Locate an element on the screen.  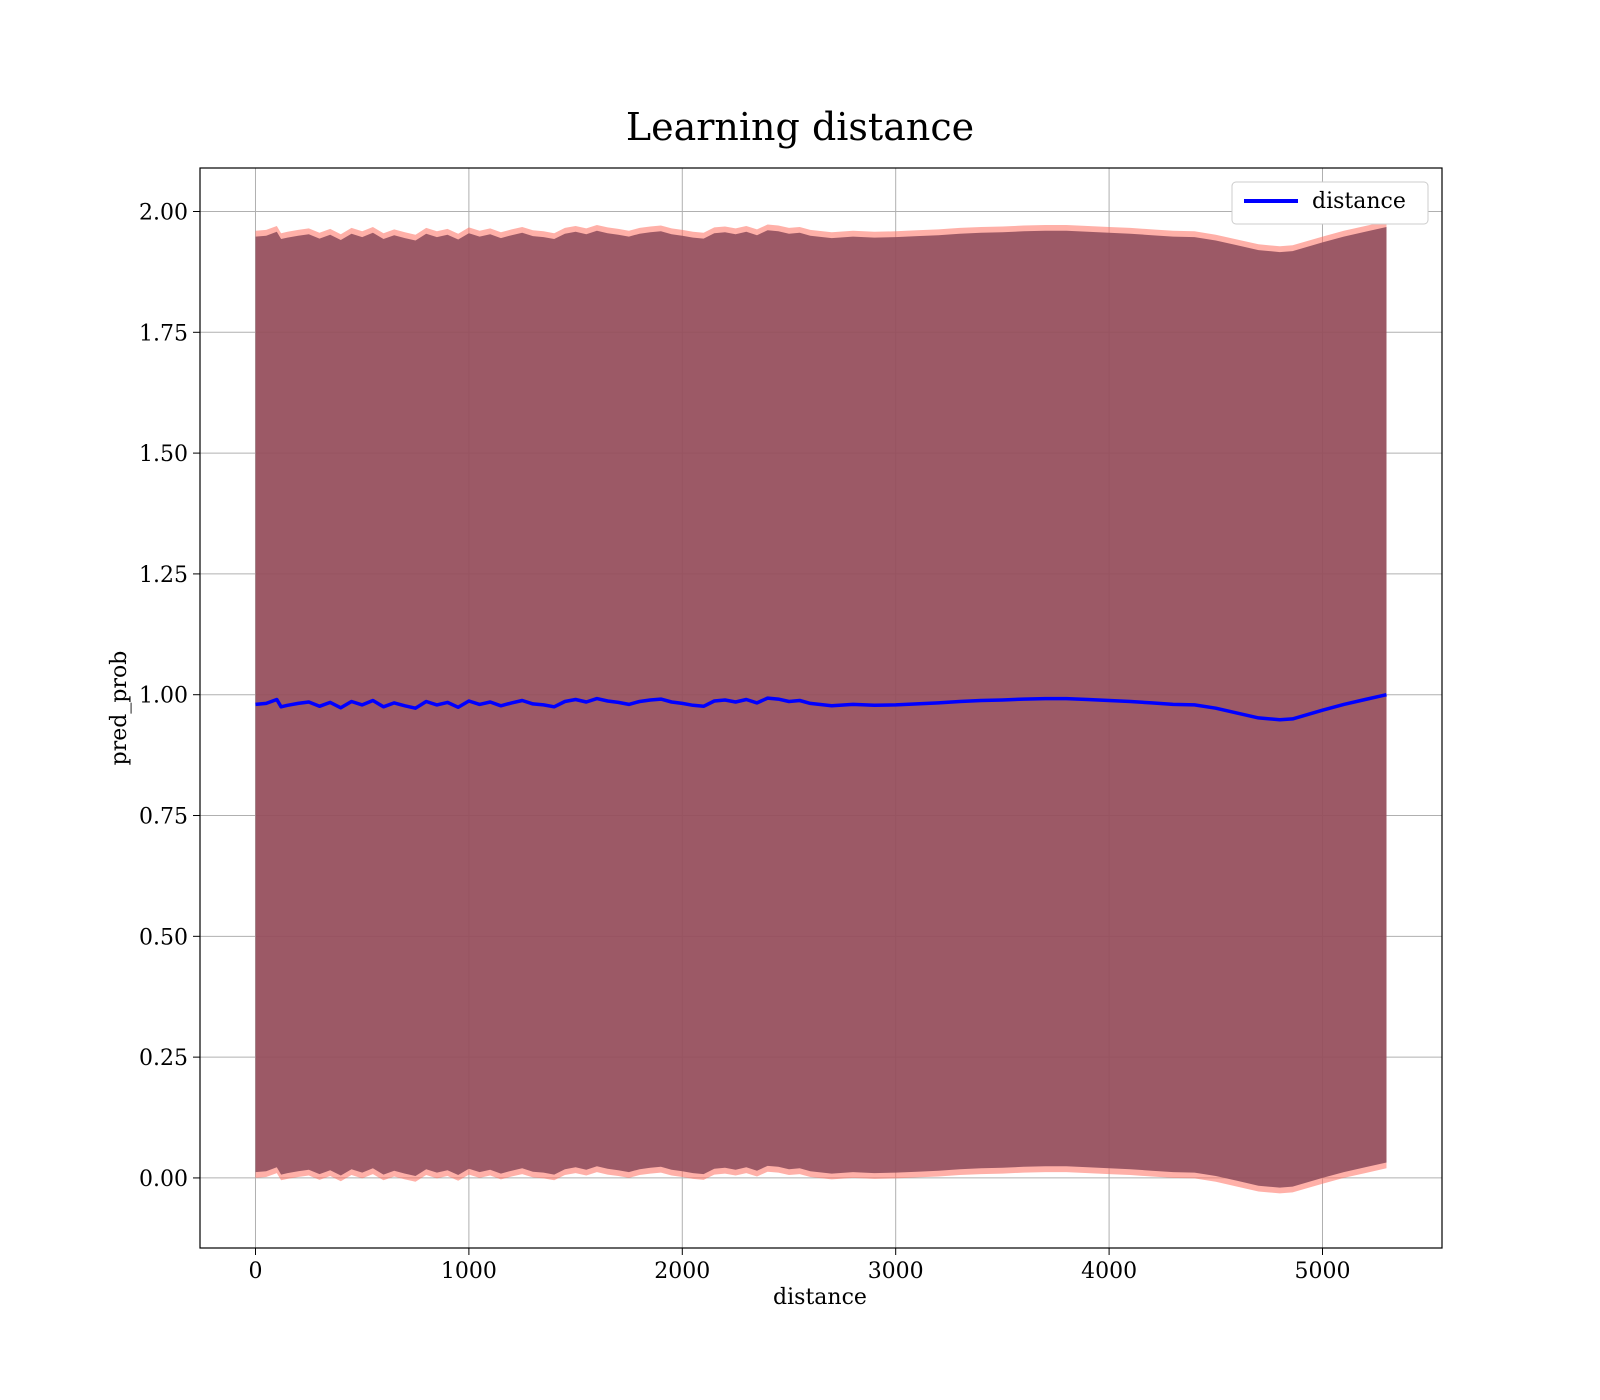
legend-entry-distance: distance is located at coordinates (1359, 201).